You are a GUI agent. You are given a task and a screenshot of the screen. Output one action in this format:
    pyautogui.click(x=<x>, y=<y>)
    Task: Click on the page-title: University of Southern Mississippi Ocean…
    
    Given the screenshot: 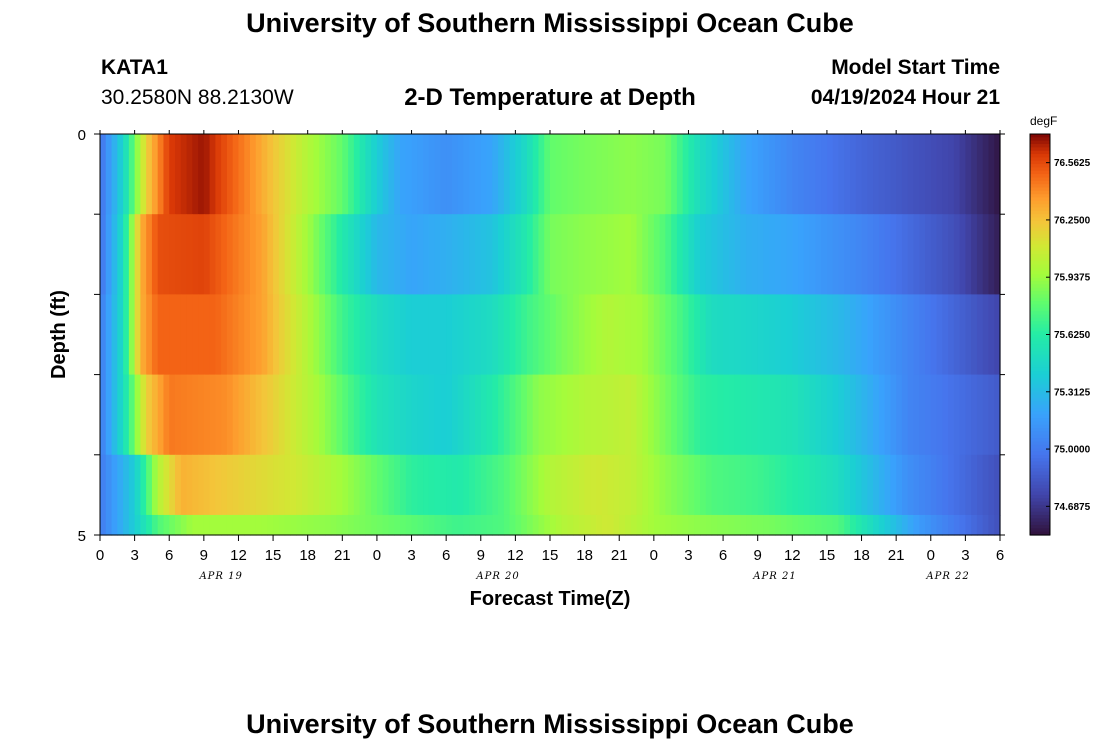 What is the action you would take?
    pyautogui.click(x=550, y=23)
    